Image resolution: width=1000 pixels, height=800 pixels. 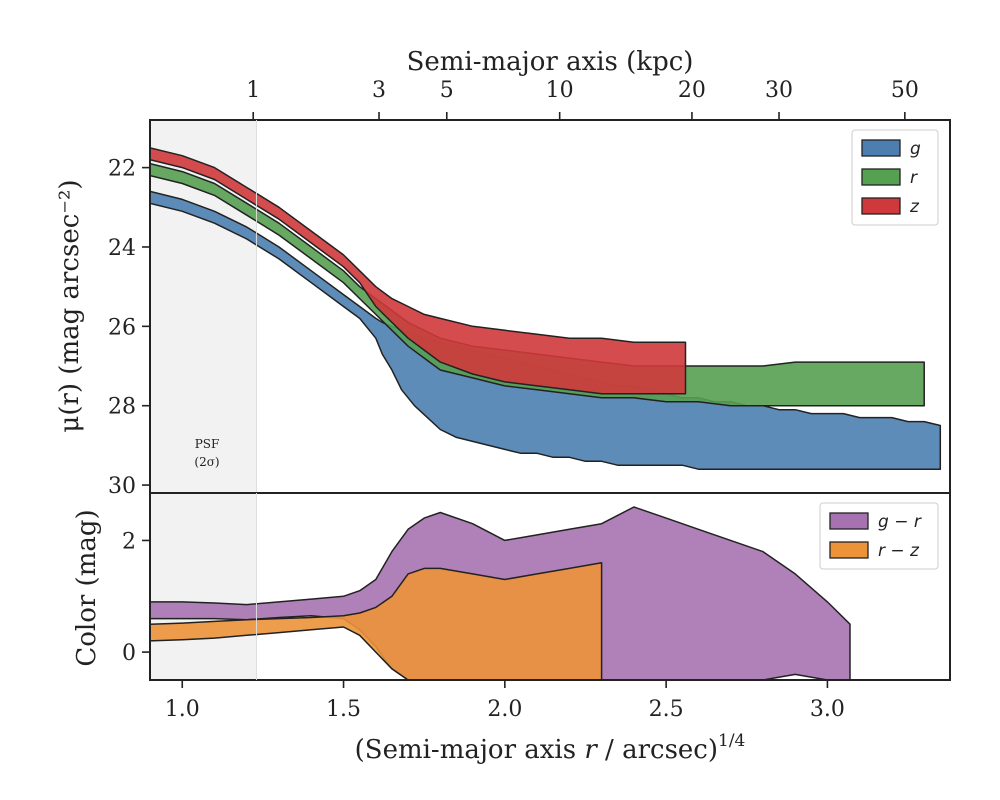 What do you see at coordinates (899, 551) in the screenshot?
I see `legend-label-r_z: r − z` at bounding box center [899, 551].